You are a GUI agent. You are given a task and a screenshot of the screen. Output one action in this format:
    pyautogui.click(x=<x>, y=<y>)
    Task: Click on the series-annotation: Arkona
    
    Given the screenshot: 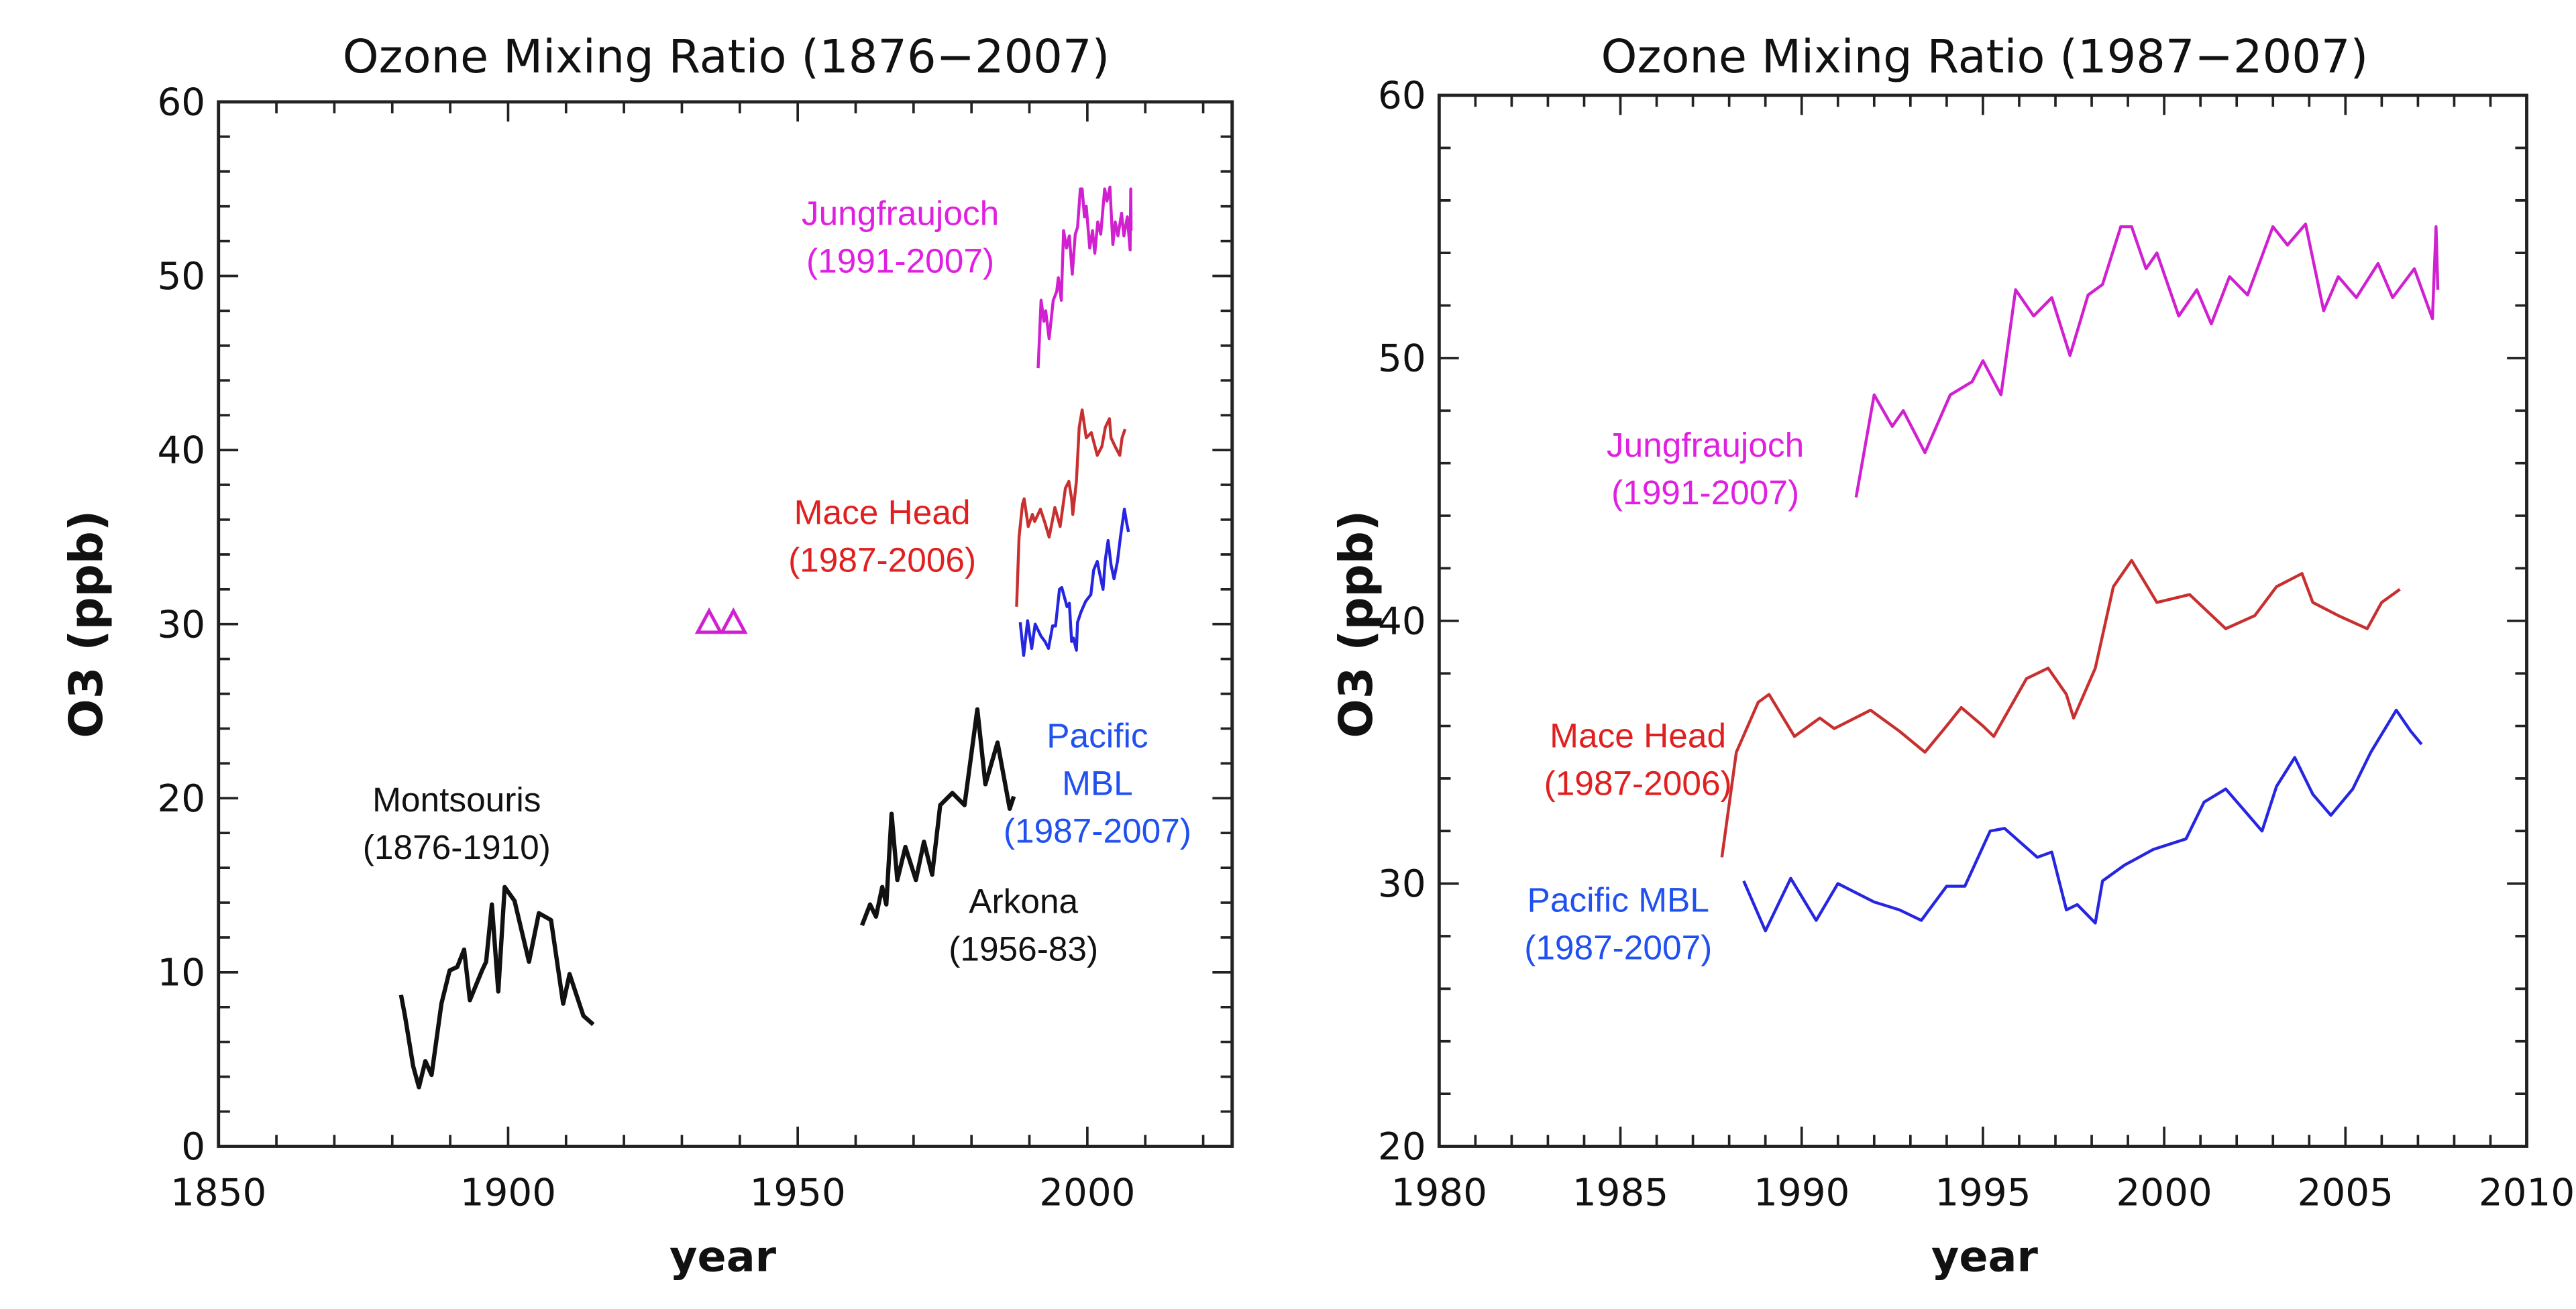 What is the action you would take?
    pyautogui.click(x=1023, y=902)
    